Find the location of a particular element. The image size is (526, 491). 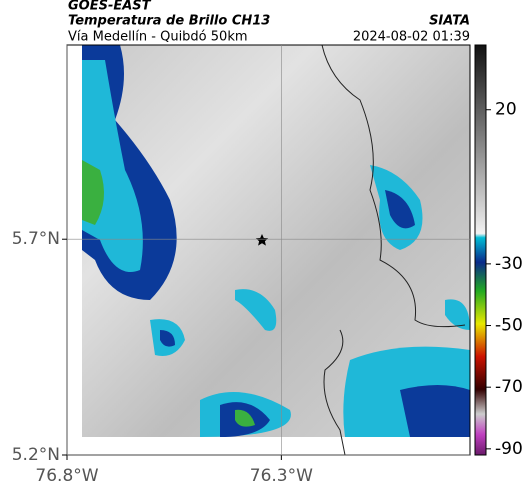

source: SIATA is located at coordinates (449, 21).